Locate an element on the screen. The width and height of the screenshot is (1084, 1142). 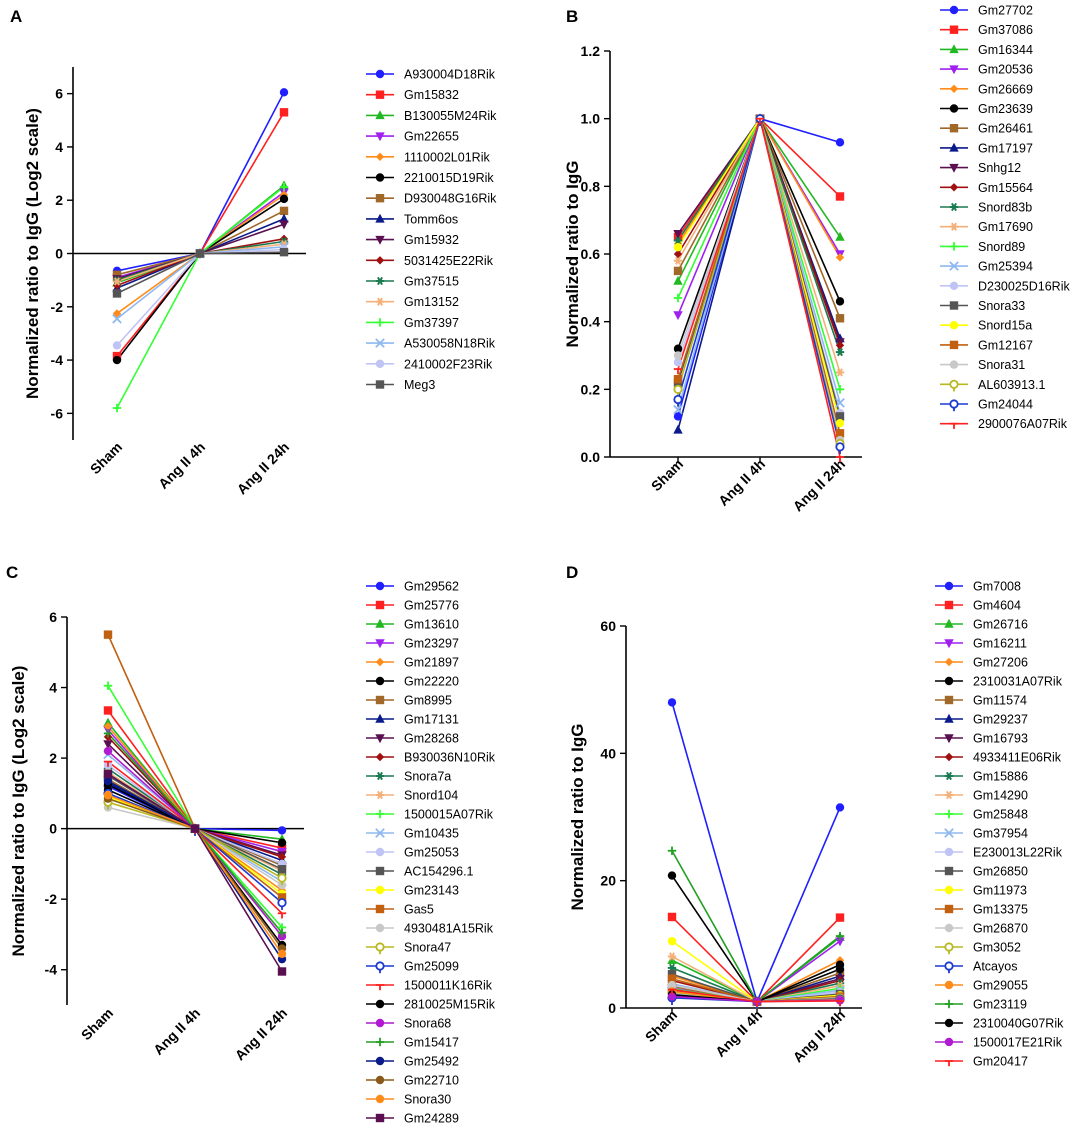
legend-label: Gm29237 is located at coordinates (1000, 720).